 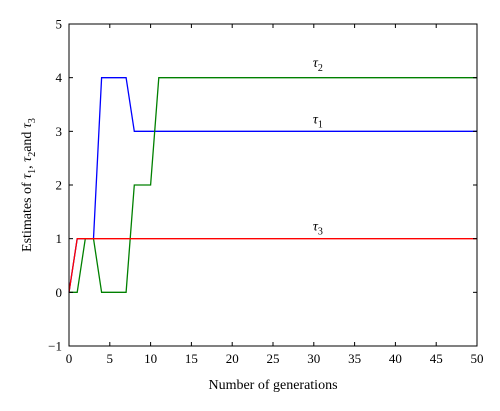 I want to click on y-tick-label: 1, so click(x=59, y=238).